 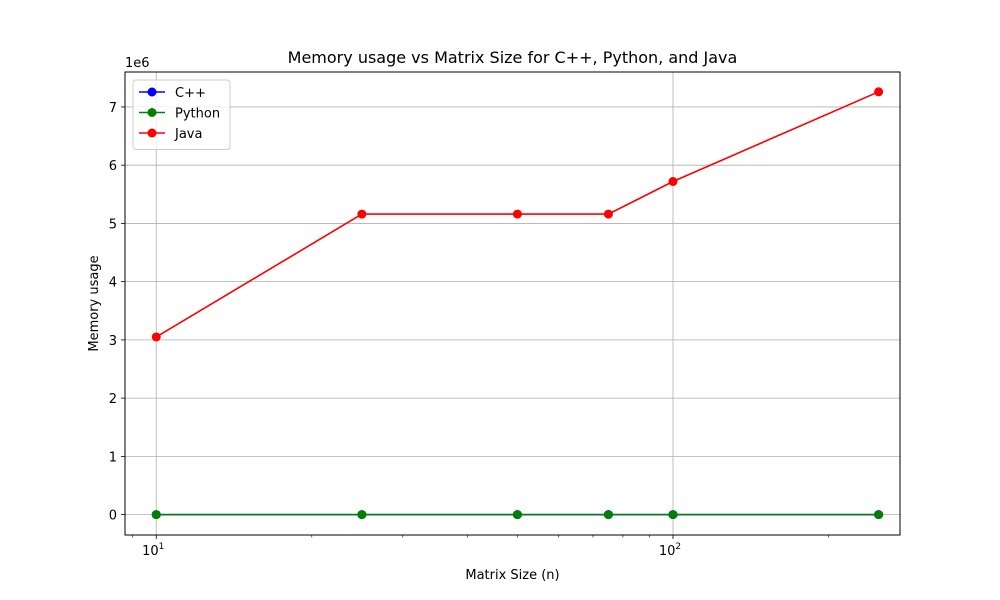 What do you see at coordinates (113, 283) in the screenshot?
I see `y-tick-label: 4` at bounding box center [113, 283].